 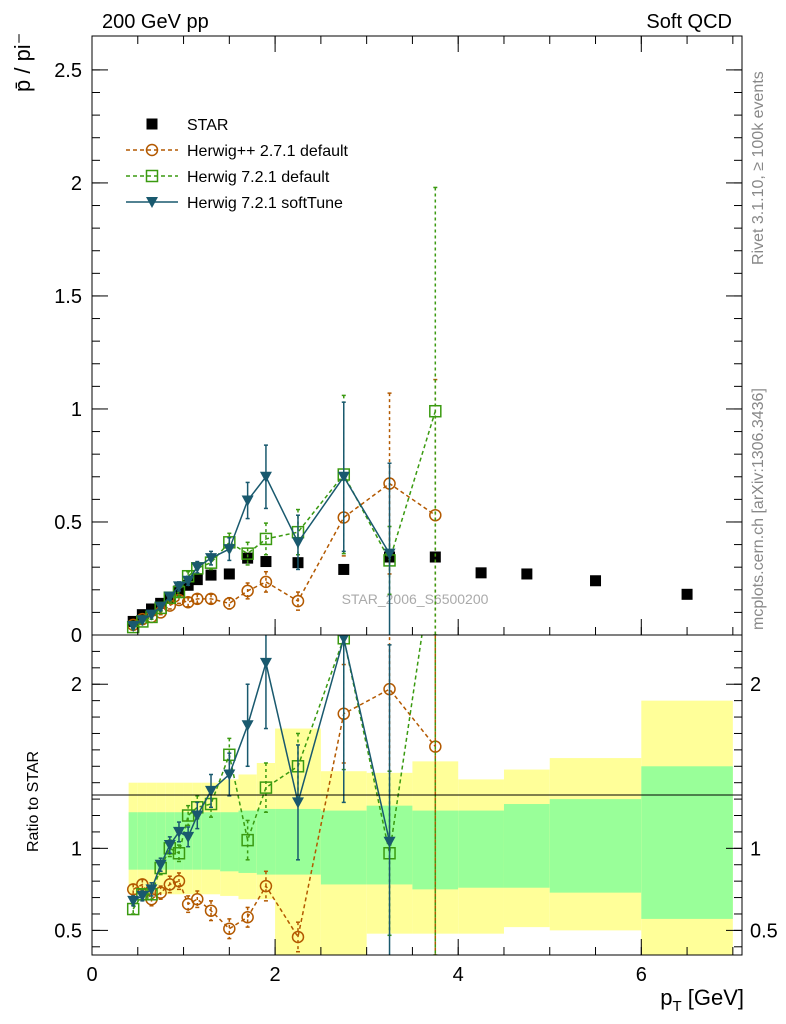 I want to click on legend-label-softtune: Herwig 7.2.1 softTune, so click(x=265, y=203).